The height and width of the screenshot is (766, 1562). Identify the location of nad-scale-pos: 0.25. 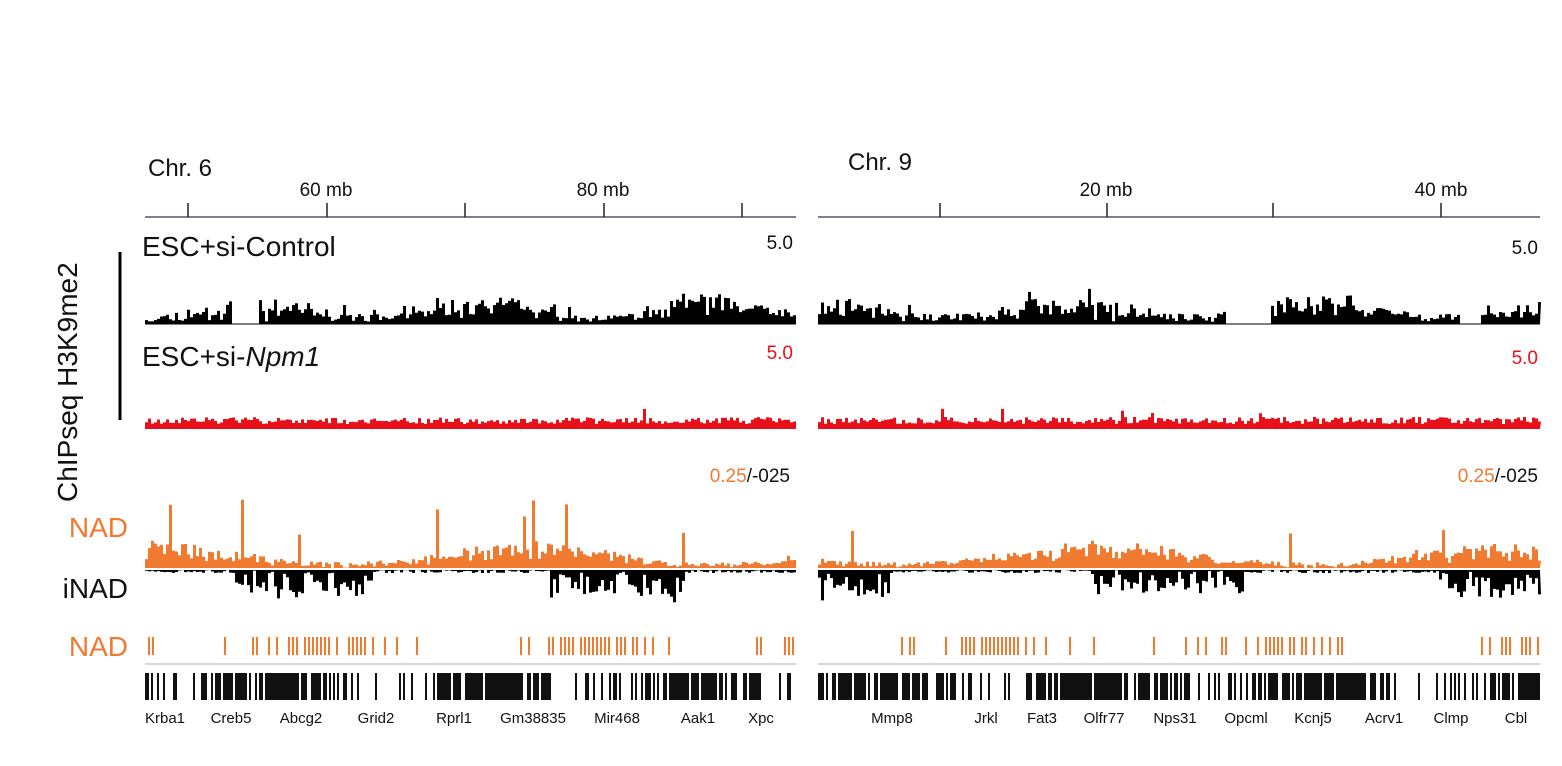
(728, 476).